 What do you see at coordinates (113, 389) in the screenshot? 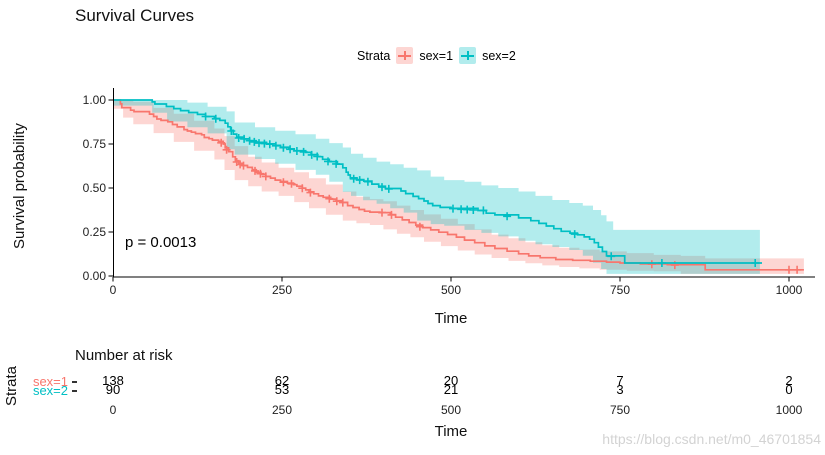
I see `risk-value: 90` at bounding box center [113, 389].